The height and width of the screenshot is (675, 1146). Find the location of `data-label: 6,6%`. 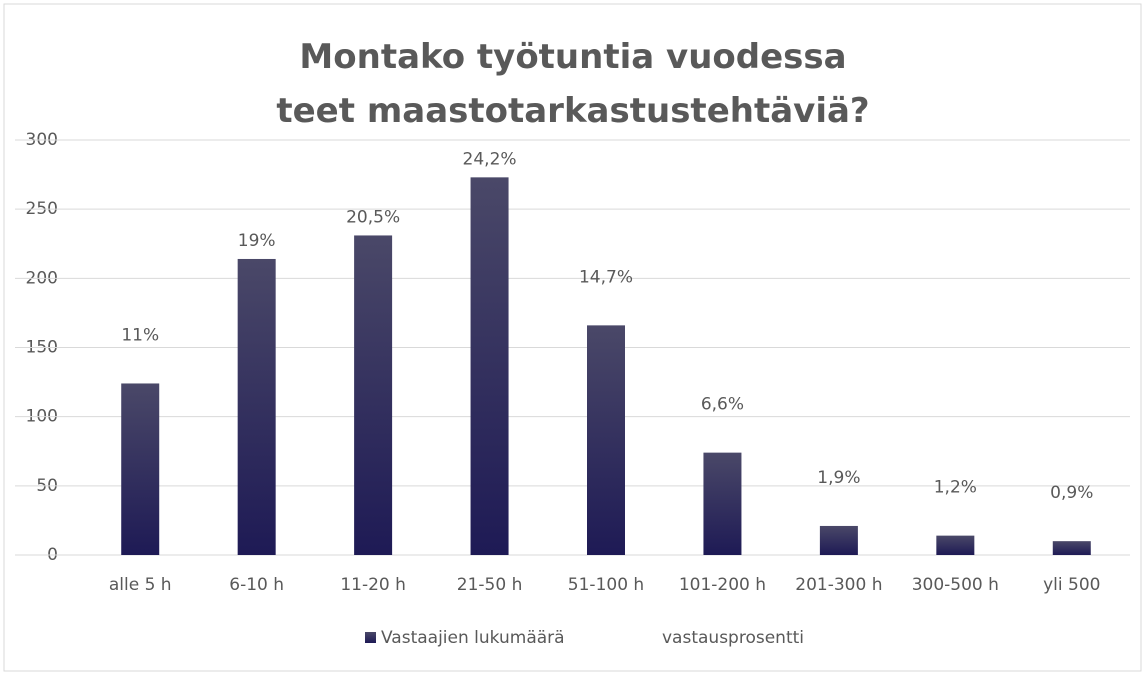

data-label: 6,6% is located at coordinates (722, 405).